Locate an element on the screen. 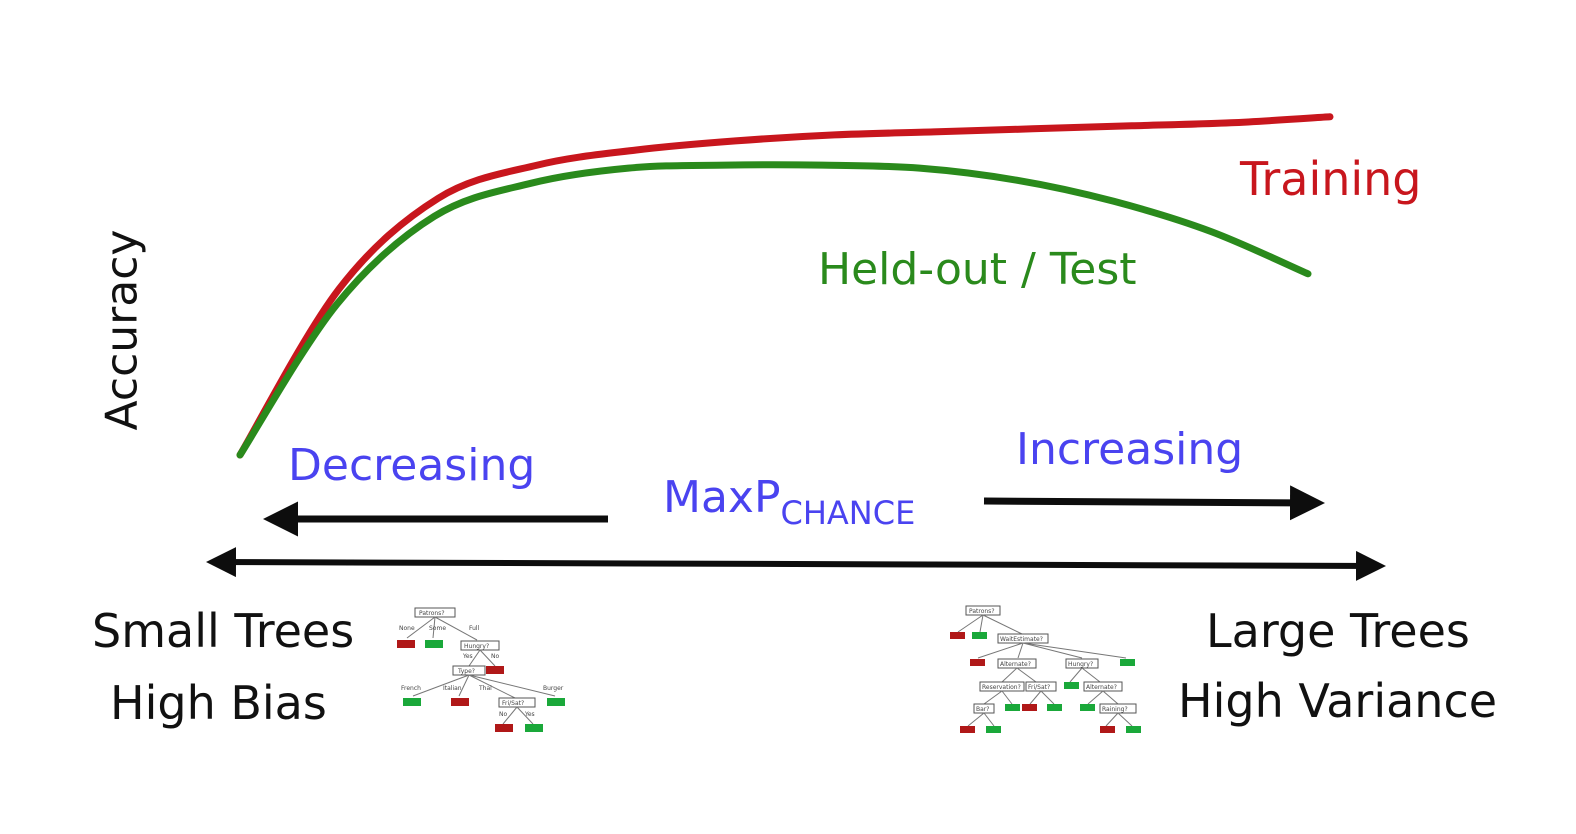  svg-text: Italian is located at coordinates (452, 688).